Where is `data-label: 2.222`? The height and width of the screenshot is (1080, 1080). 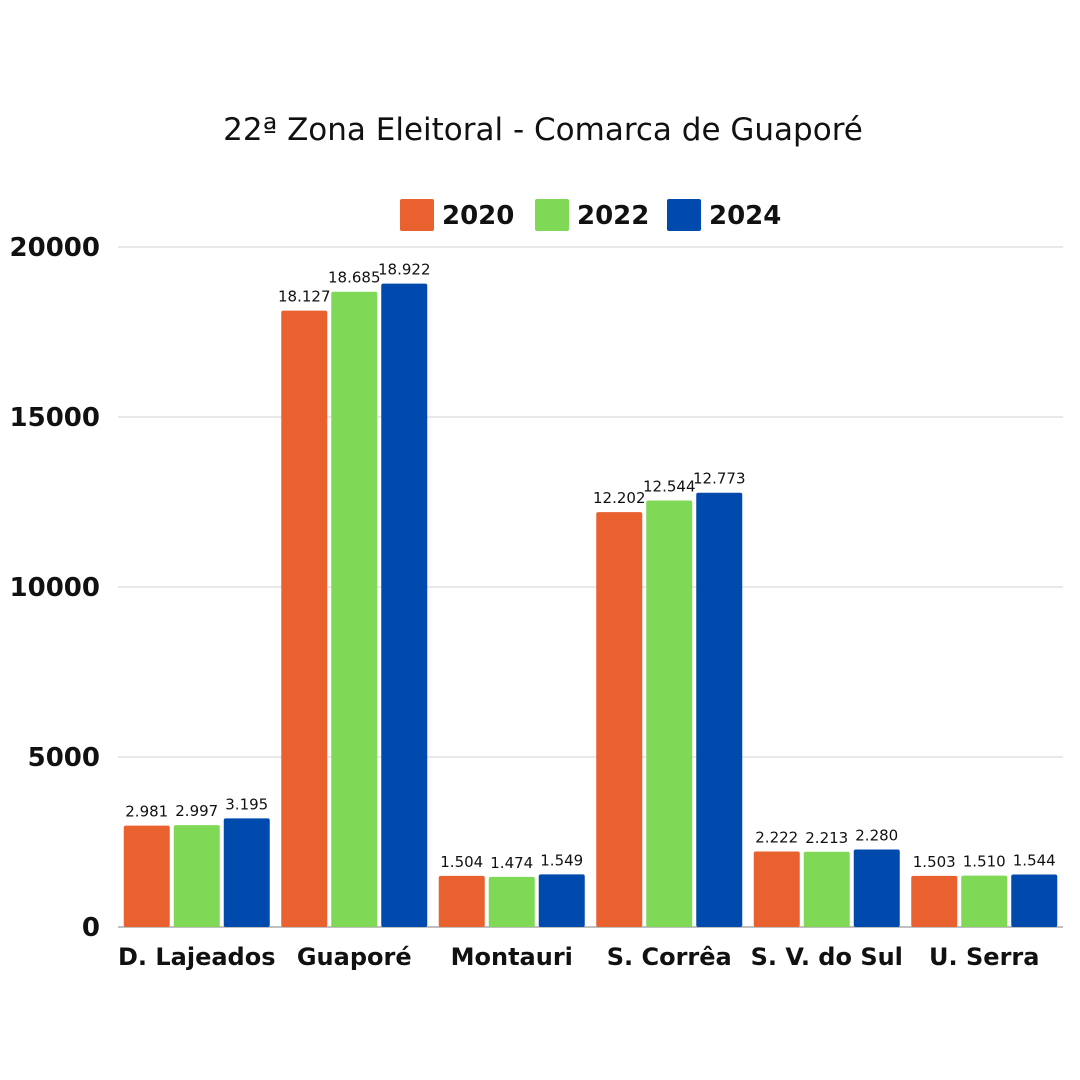 data-label: 2.222 is located at coordinates (776, 837).